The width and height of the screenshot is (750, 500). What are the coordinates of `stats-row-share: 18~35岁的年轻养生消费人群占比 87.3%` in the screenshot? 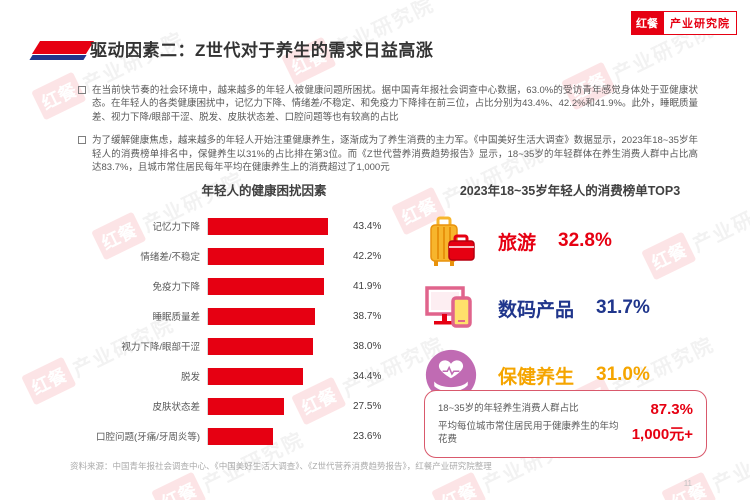 It's located at (565, 409).